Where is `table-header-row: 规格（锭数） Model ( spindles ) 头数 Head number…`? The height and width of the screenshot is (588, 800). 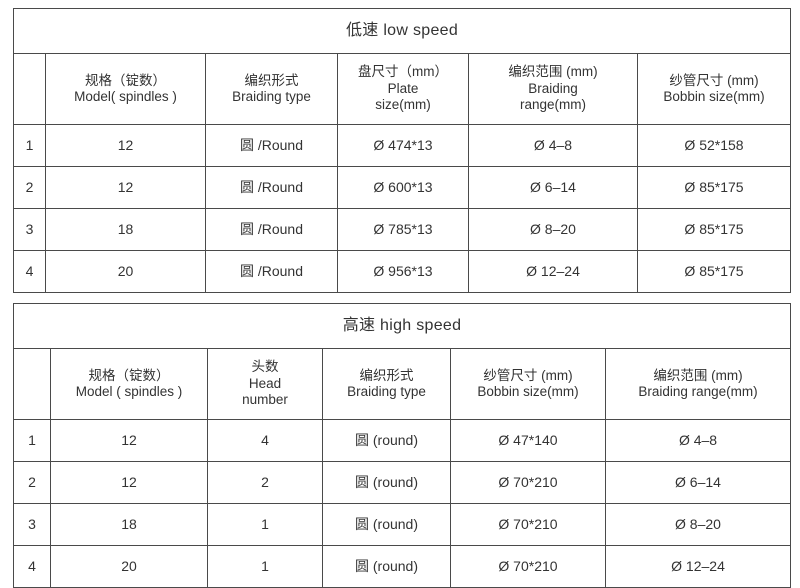 table-header-row: 规格（锭数） Model ( spindles ) 头数 Head number… is located at coordinates (402, 384).